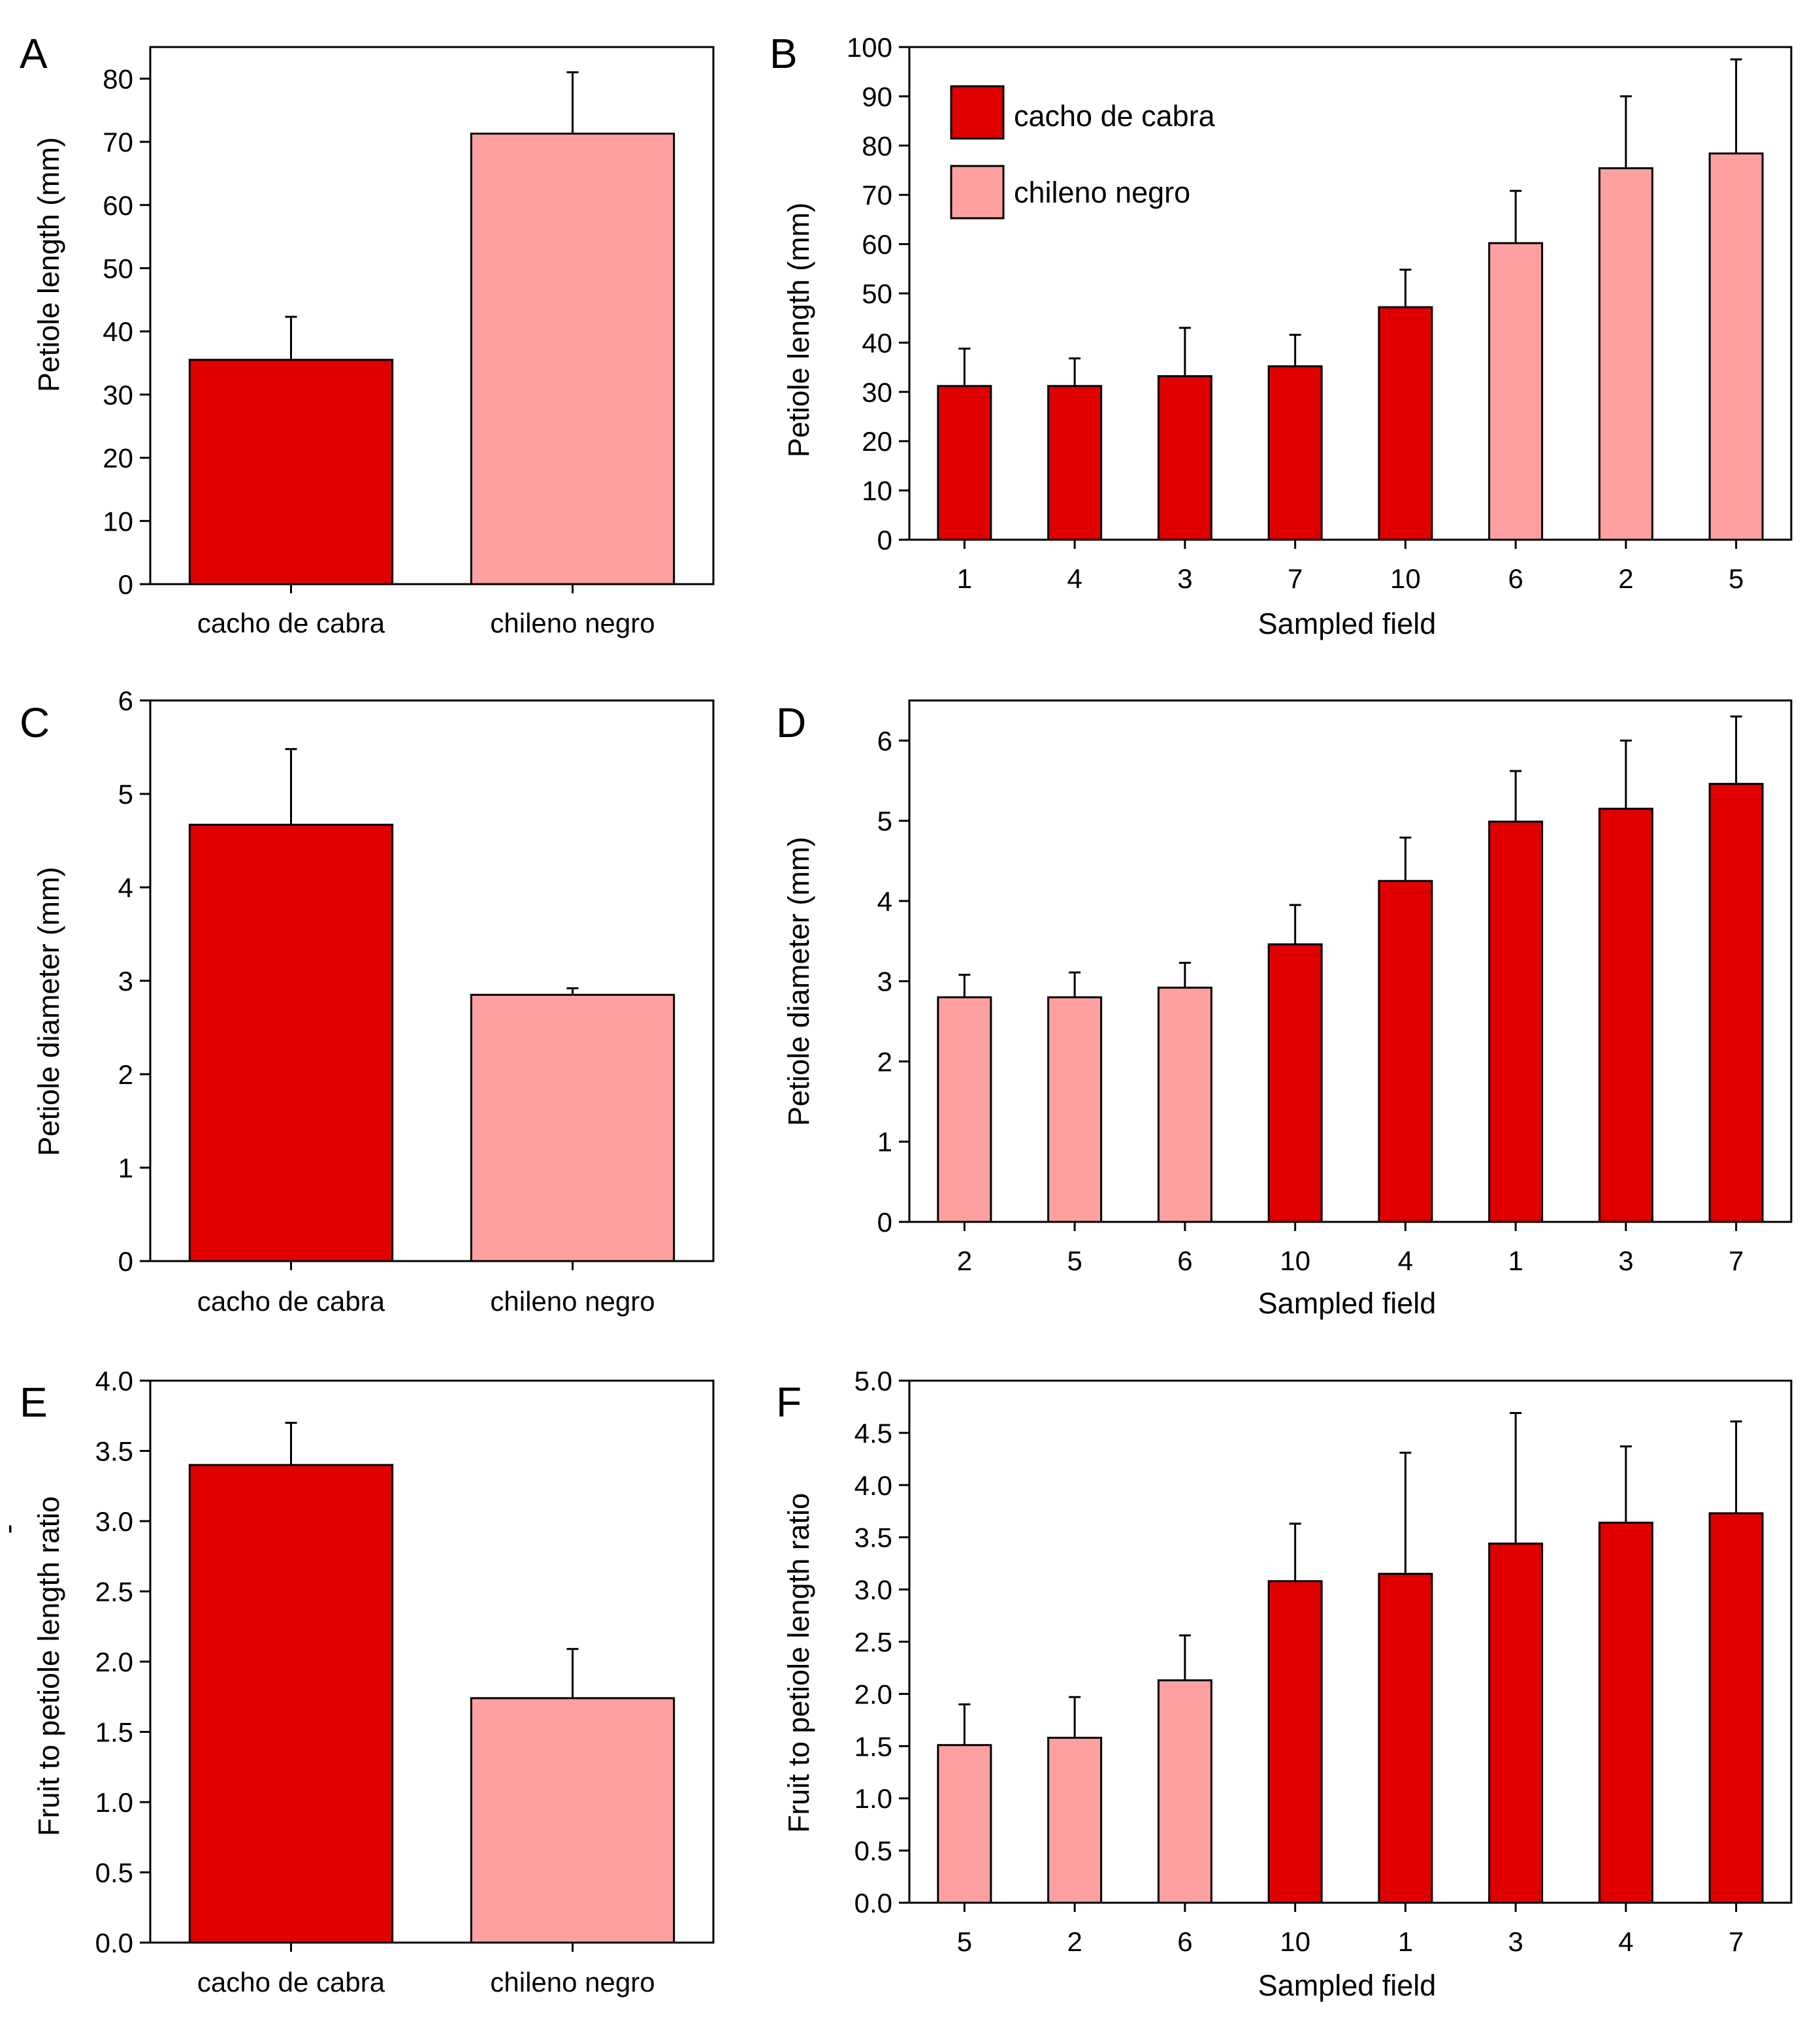  What do you see at coordinates (1295, 1941) in the screenshot?
I see `panel-f-category-label: 10` at bounding box center [1295, 1941].